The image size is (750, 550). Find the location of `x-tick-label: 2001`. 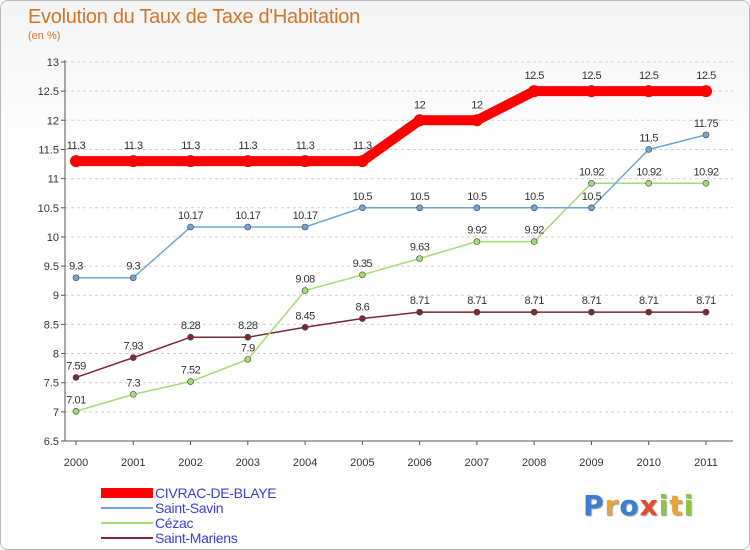

x-tick-label: 2001 is located at coordinates (133, 463).